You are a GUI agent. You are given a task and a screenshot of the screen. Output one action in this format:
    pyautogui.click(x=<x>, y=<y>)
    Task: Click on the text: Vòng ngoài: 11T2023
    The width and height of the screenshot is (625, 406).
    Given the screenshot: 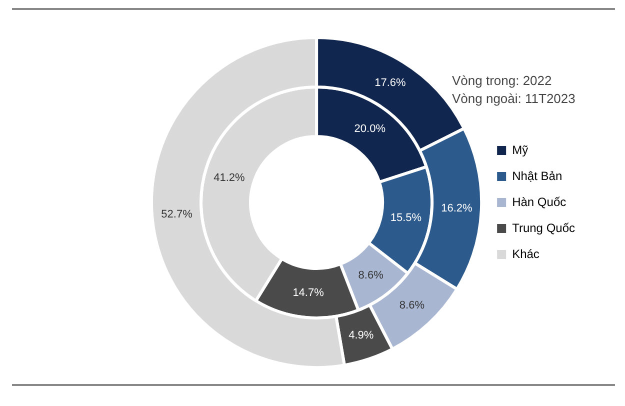 What is the action you would take?
    pyautogui.click(x=514, y=99)
    